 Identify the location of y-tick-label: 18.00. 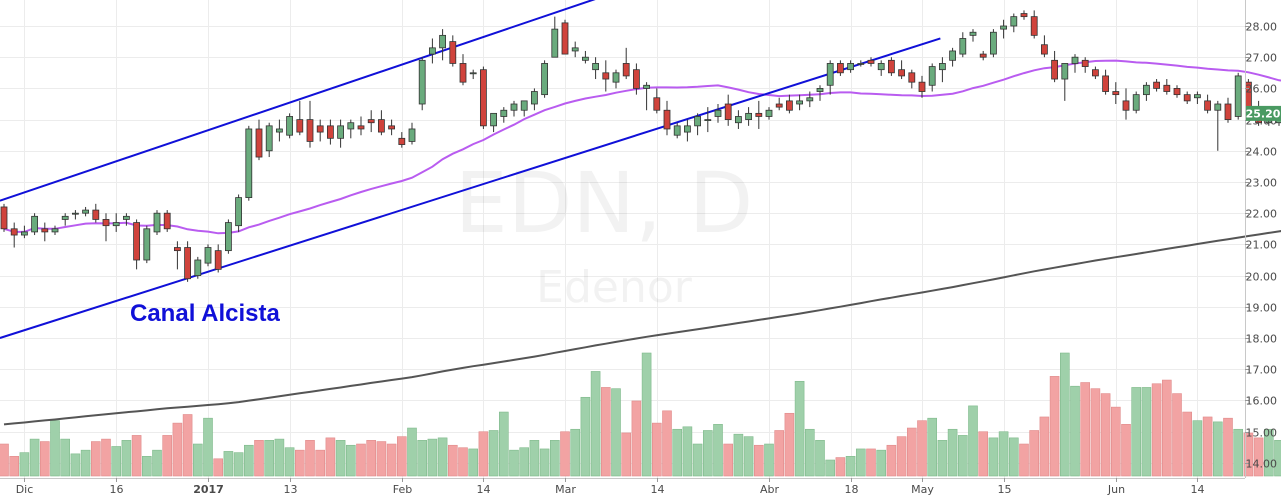
(1262, 339).